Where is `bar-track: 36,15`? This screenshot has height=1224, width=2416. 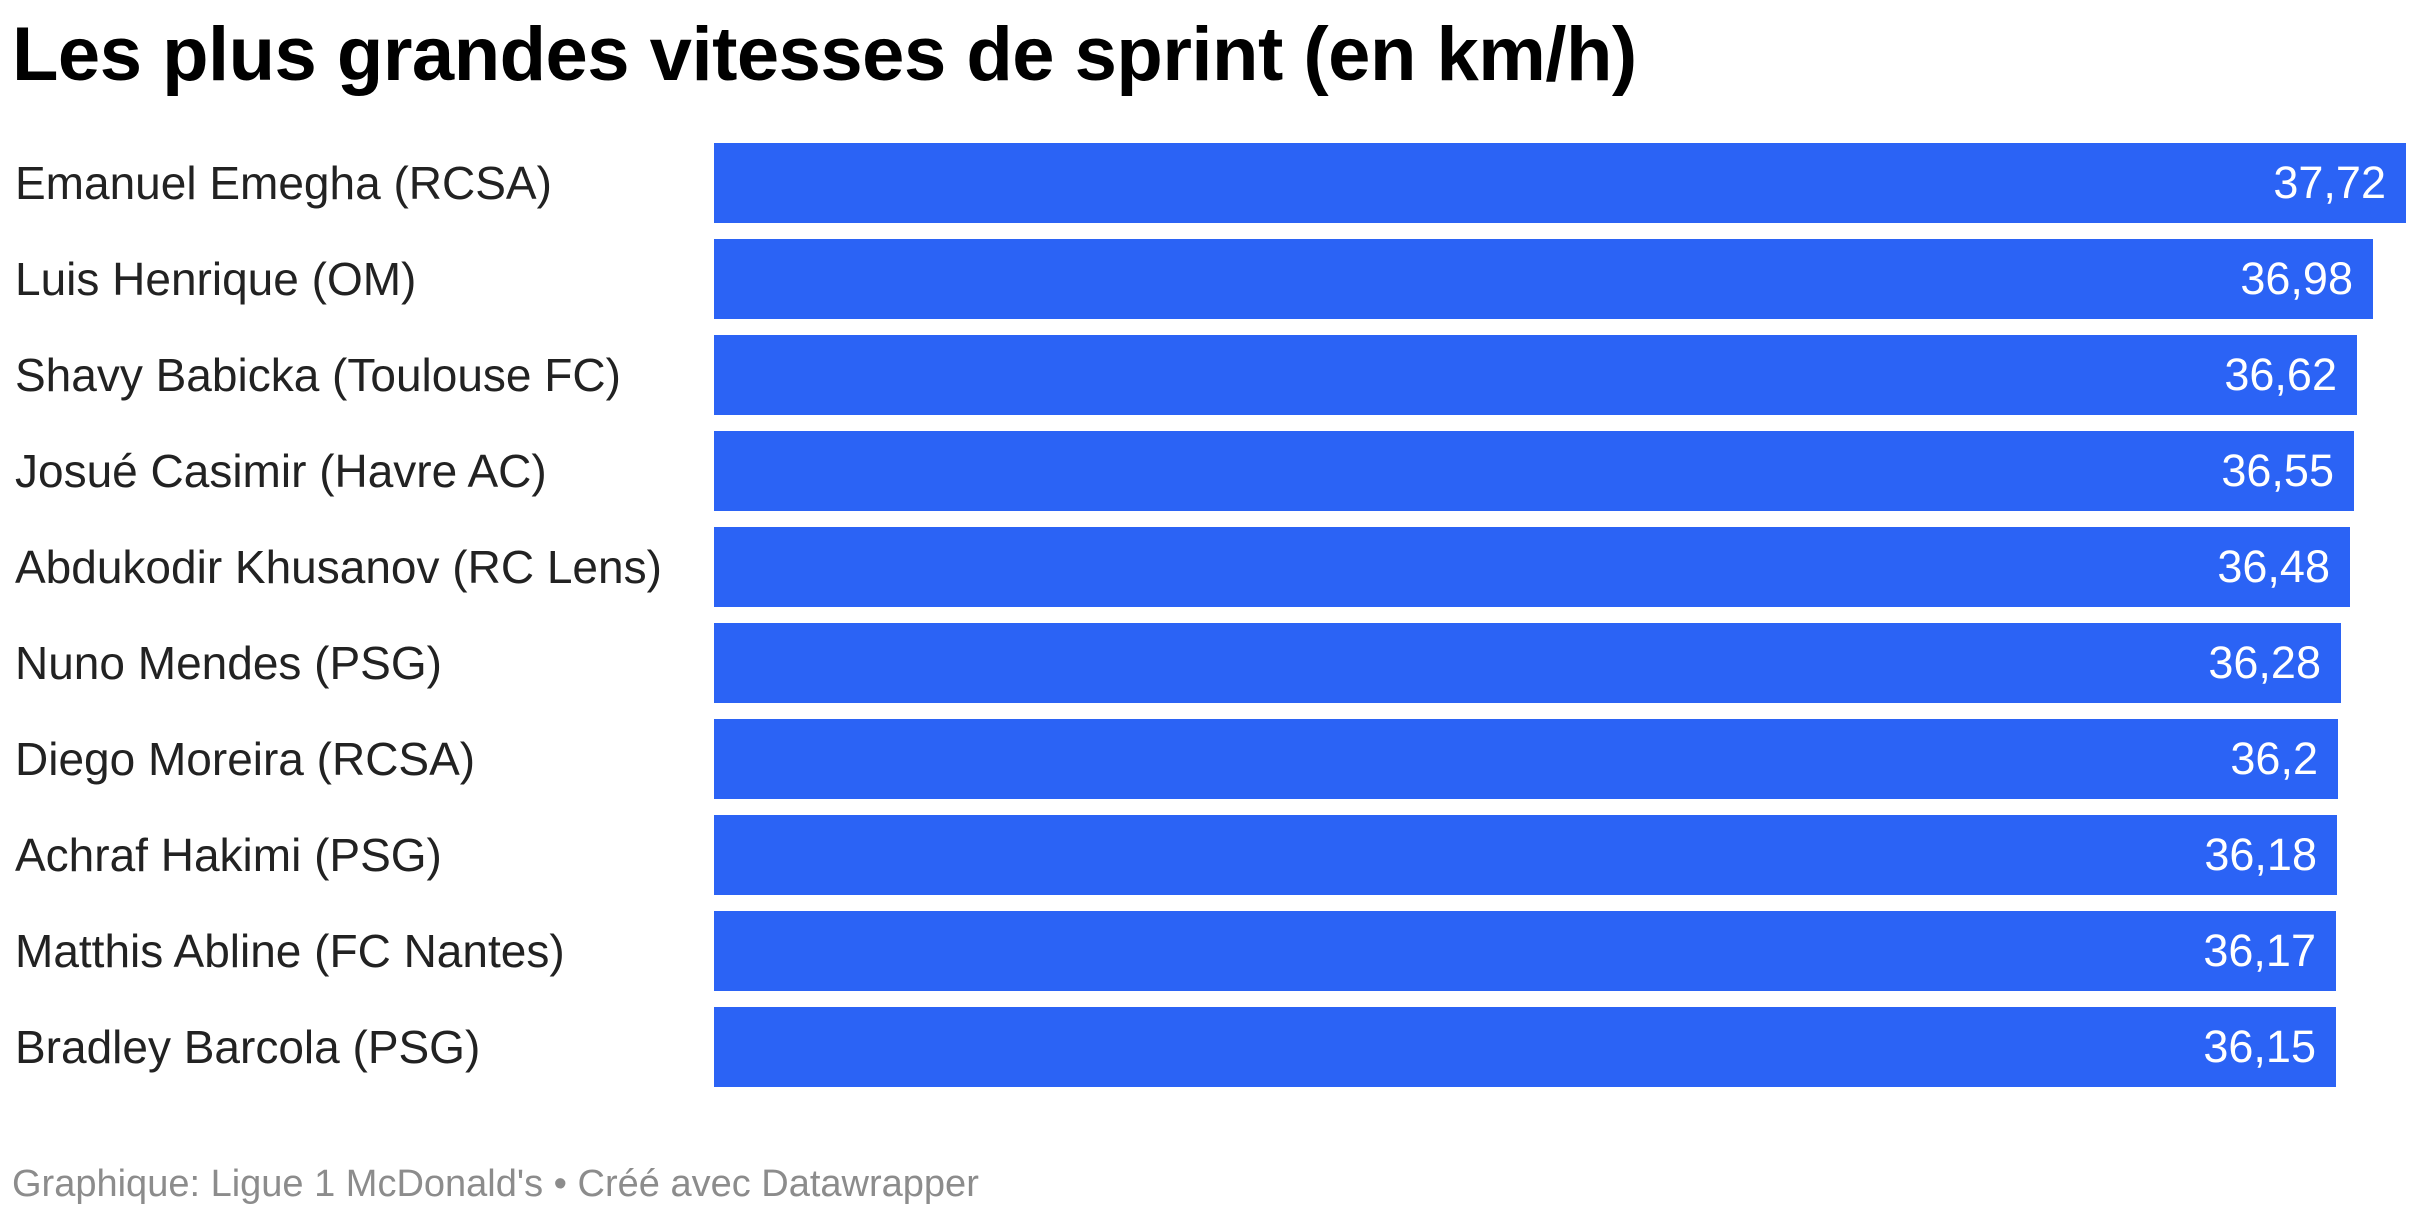
bar-track: 36,15 is located at coordinates (1560, 1047).